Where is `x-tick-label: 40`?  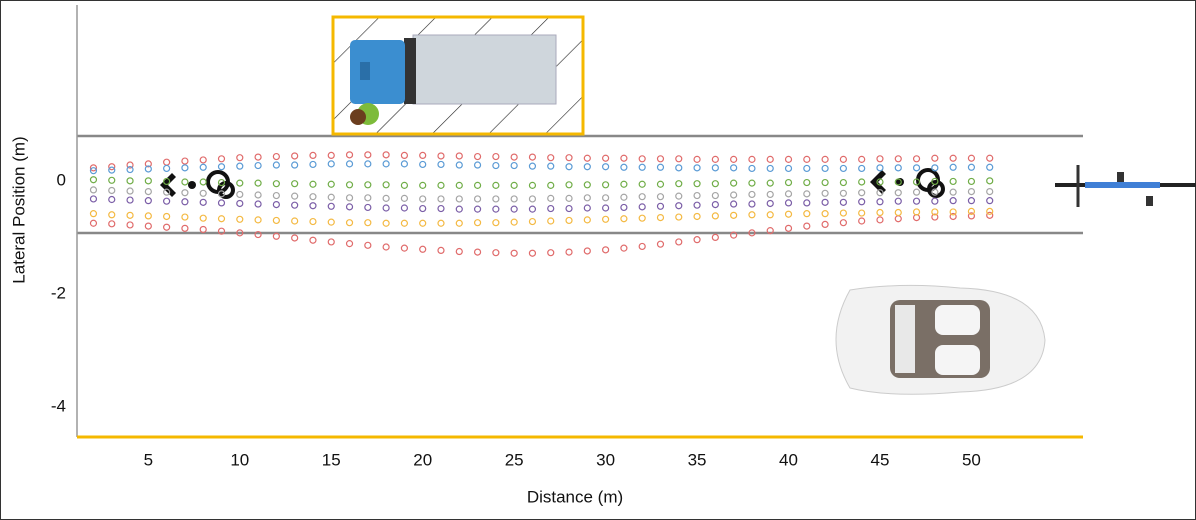
x-tick-label: 40 is located at coordinates (788, 459).